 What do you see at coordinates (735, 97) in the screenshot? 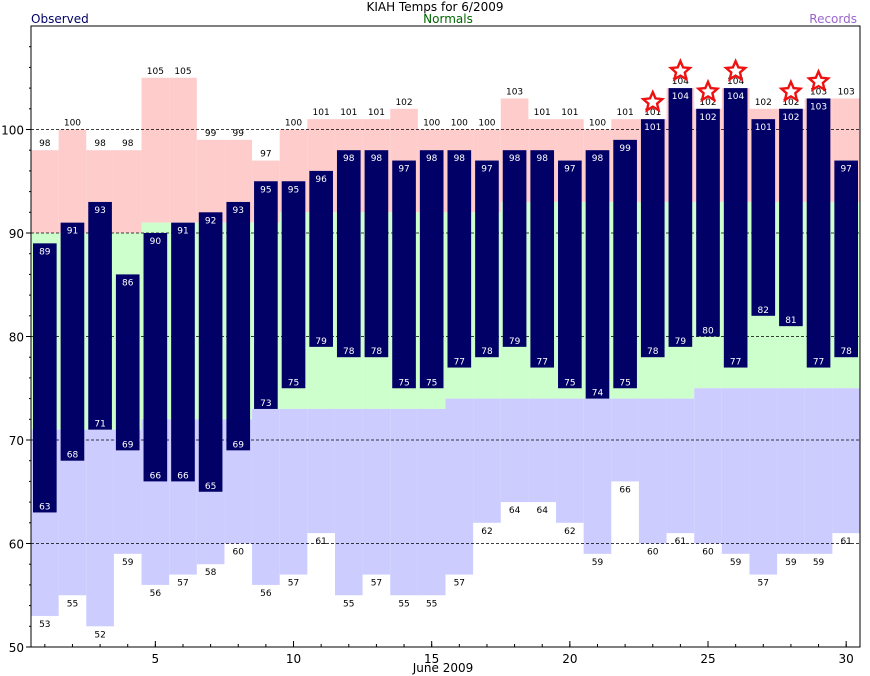
I see `observed-high-label: 104` at bounding box center [735, 97].